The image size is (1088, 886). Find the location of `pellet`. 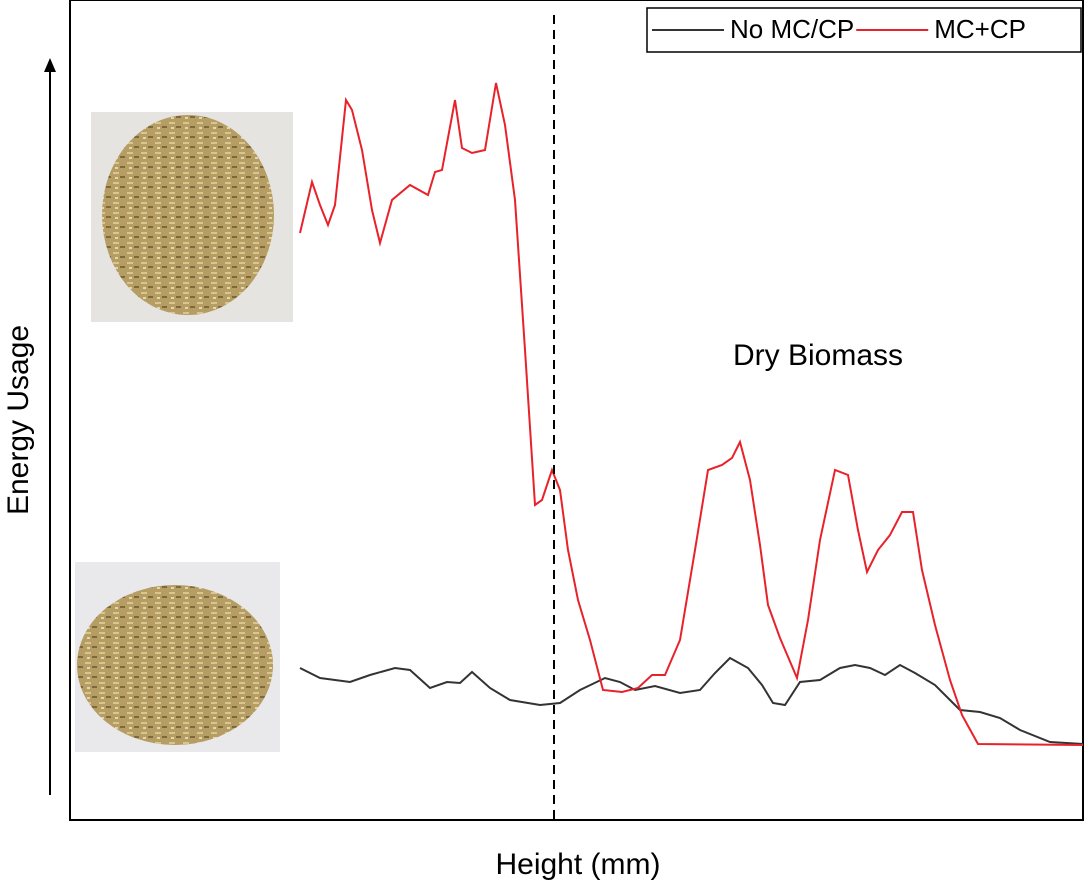

pellet is located at coordinates (188, 215).